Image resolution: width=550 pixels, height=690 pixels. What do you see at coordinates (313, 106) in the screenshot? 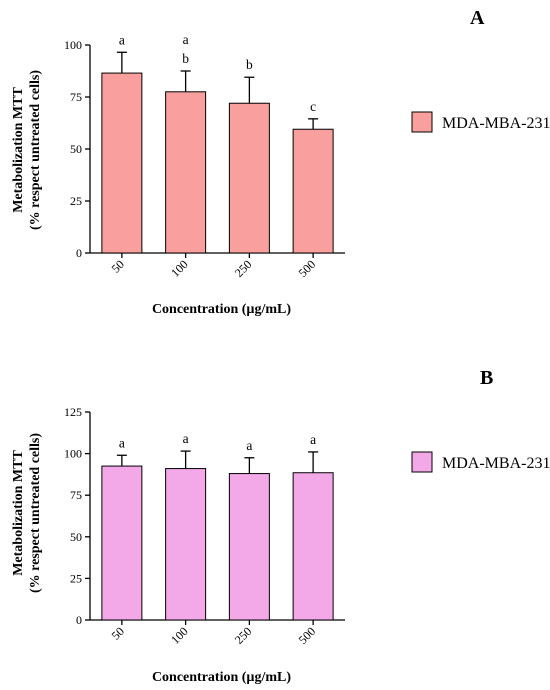
I see `significance-label: c` at bounding box center [313, 106].